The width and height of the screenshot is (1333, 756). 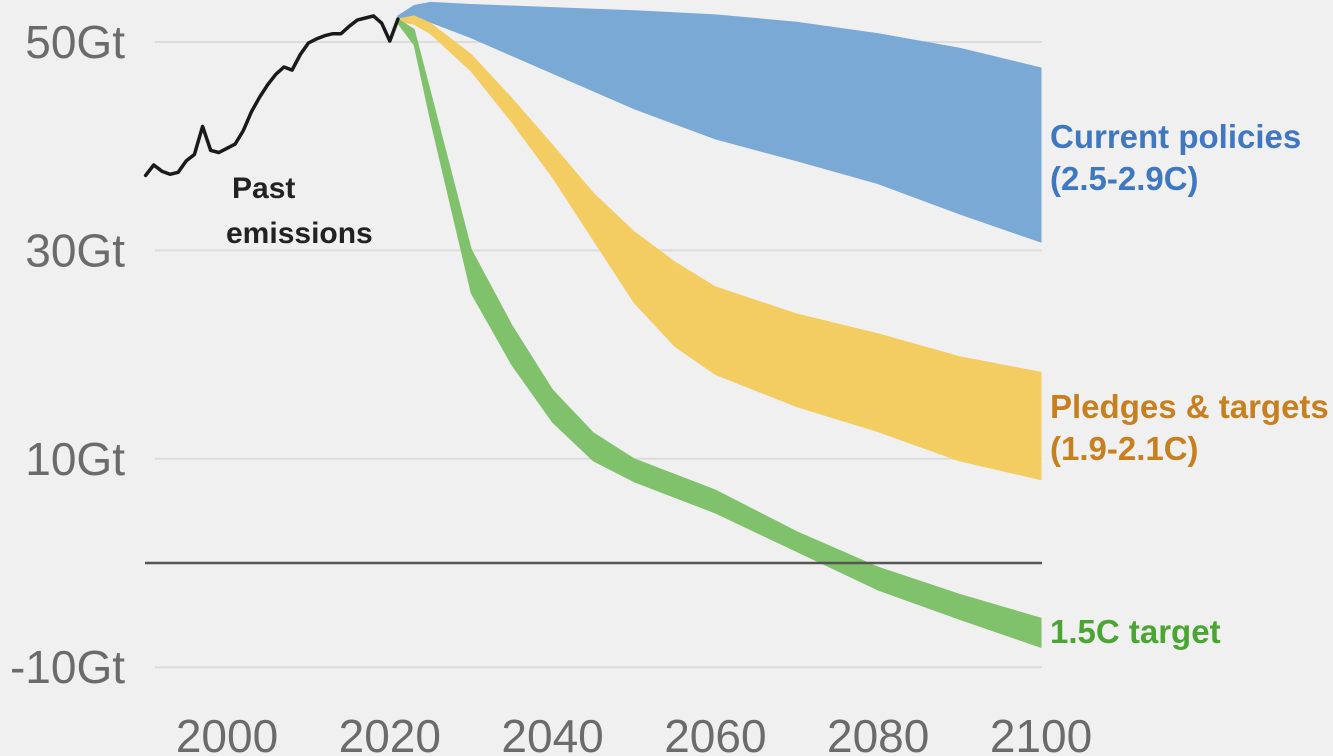 I want to click on past-emissions-line-group, so click(x=271, y=96).